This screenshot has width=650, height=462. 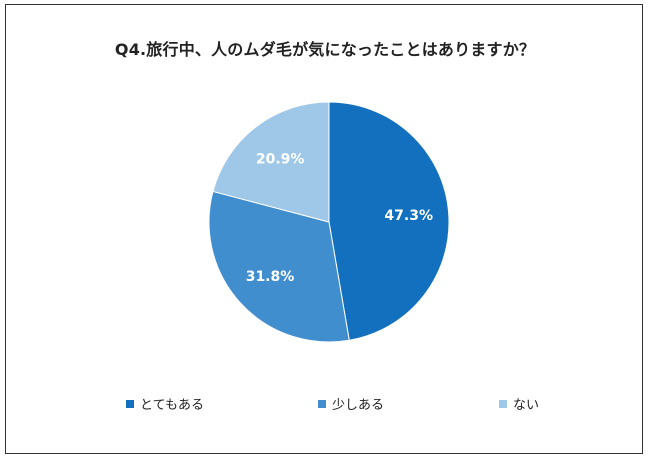 I want to click on slice-label-1: 31.8%, so click(x=270, y=277).